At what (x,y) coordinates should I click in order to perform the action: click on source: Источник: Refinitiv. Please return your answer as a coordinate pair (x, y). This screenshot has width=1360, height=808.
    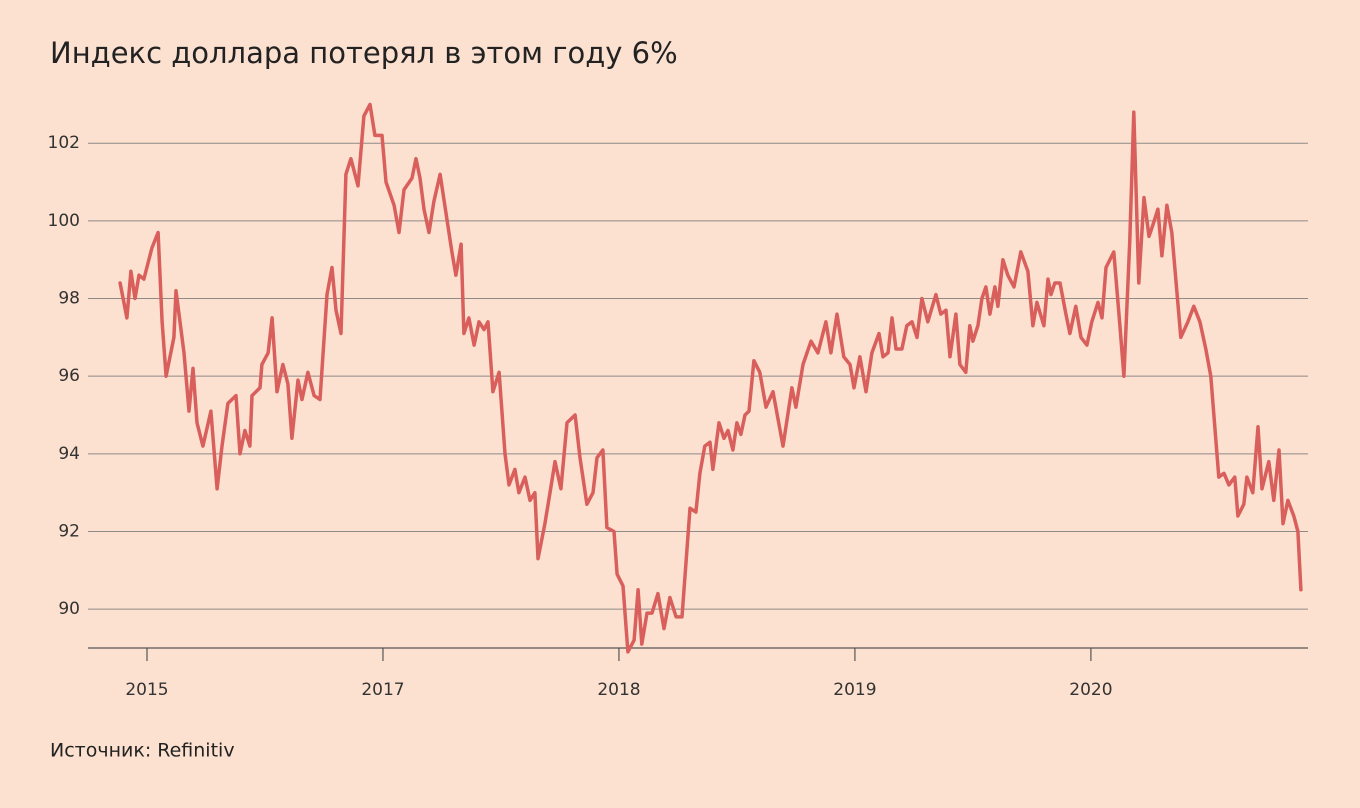
    Looking at the image, I should click on (142, 751).